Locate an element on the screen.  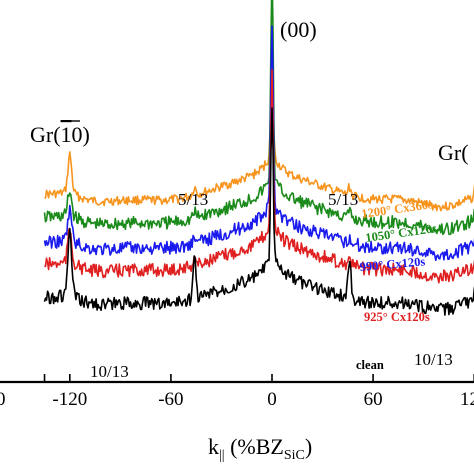
series-label: 1200° Cx360s is located at coordinates (396, 209).